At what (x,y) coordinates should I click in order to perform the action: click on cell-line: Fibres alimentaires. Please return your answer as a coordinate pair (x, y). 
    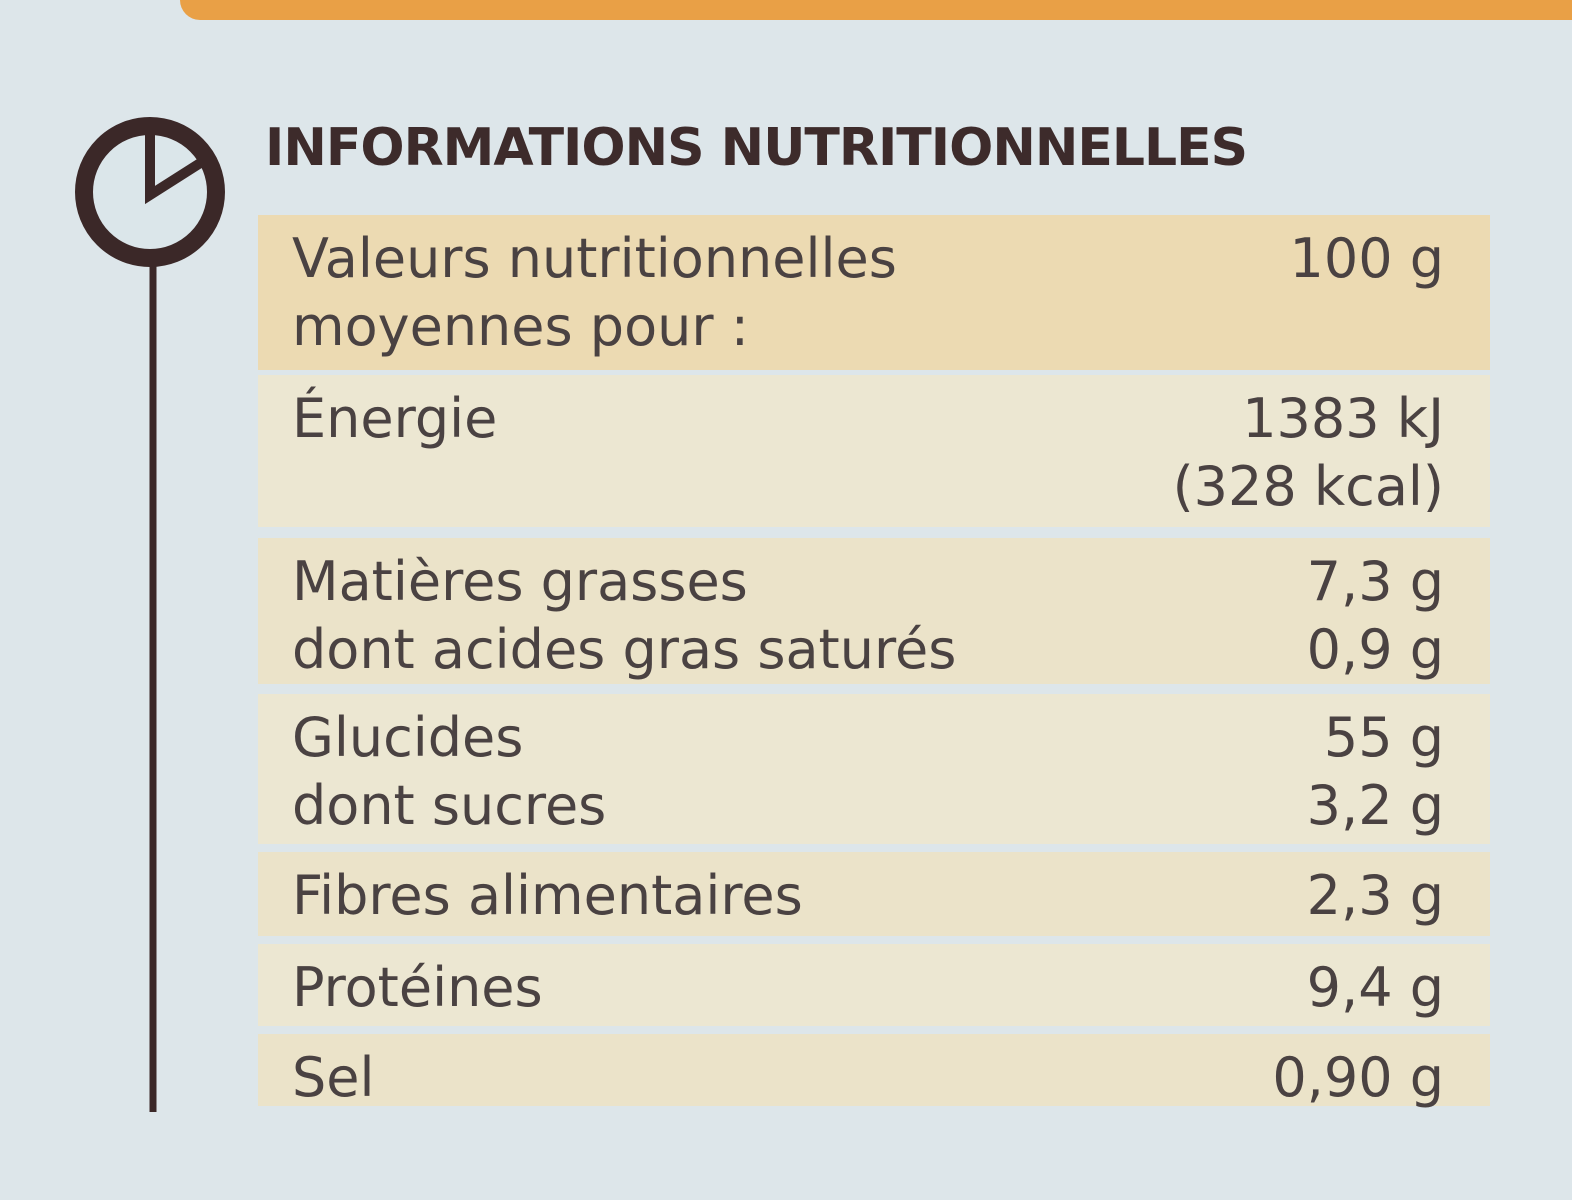
    Looking at the image, I should click on (547, 895).